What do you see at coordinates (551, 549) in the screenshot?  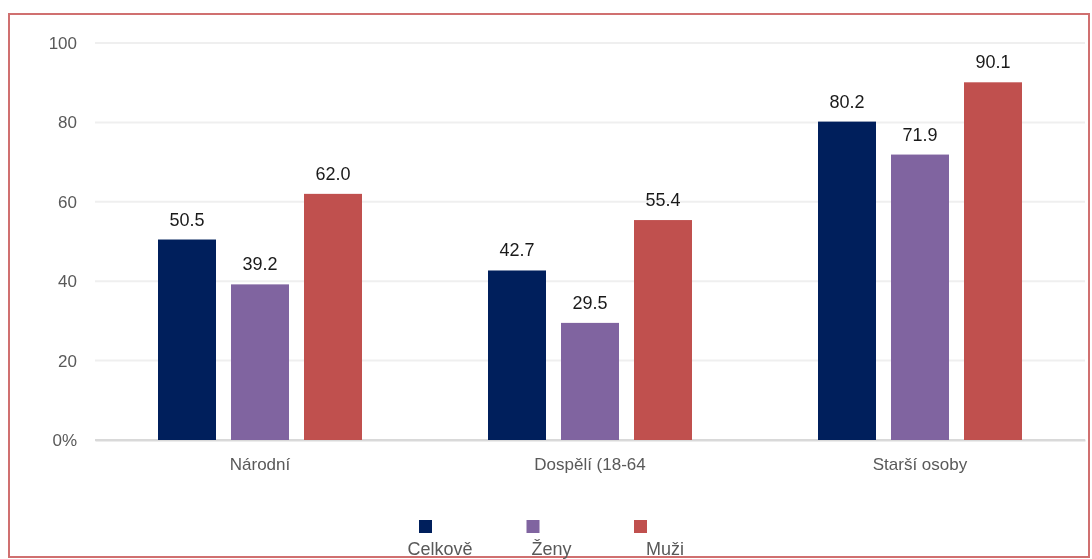 I see `legend-label: Ženy` at bounding box center [551, 549].